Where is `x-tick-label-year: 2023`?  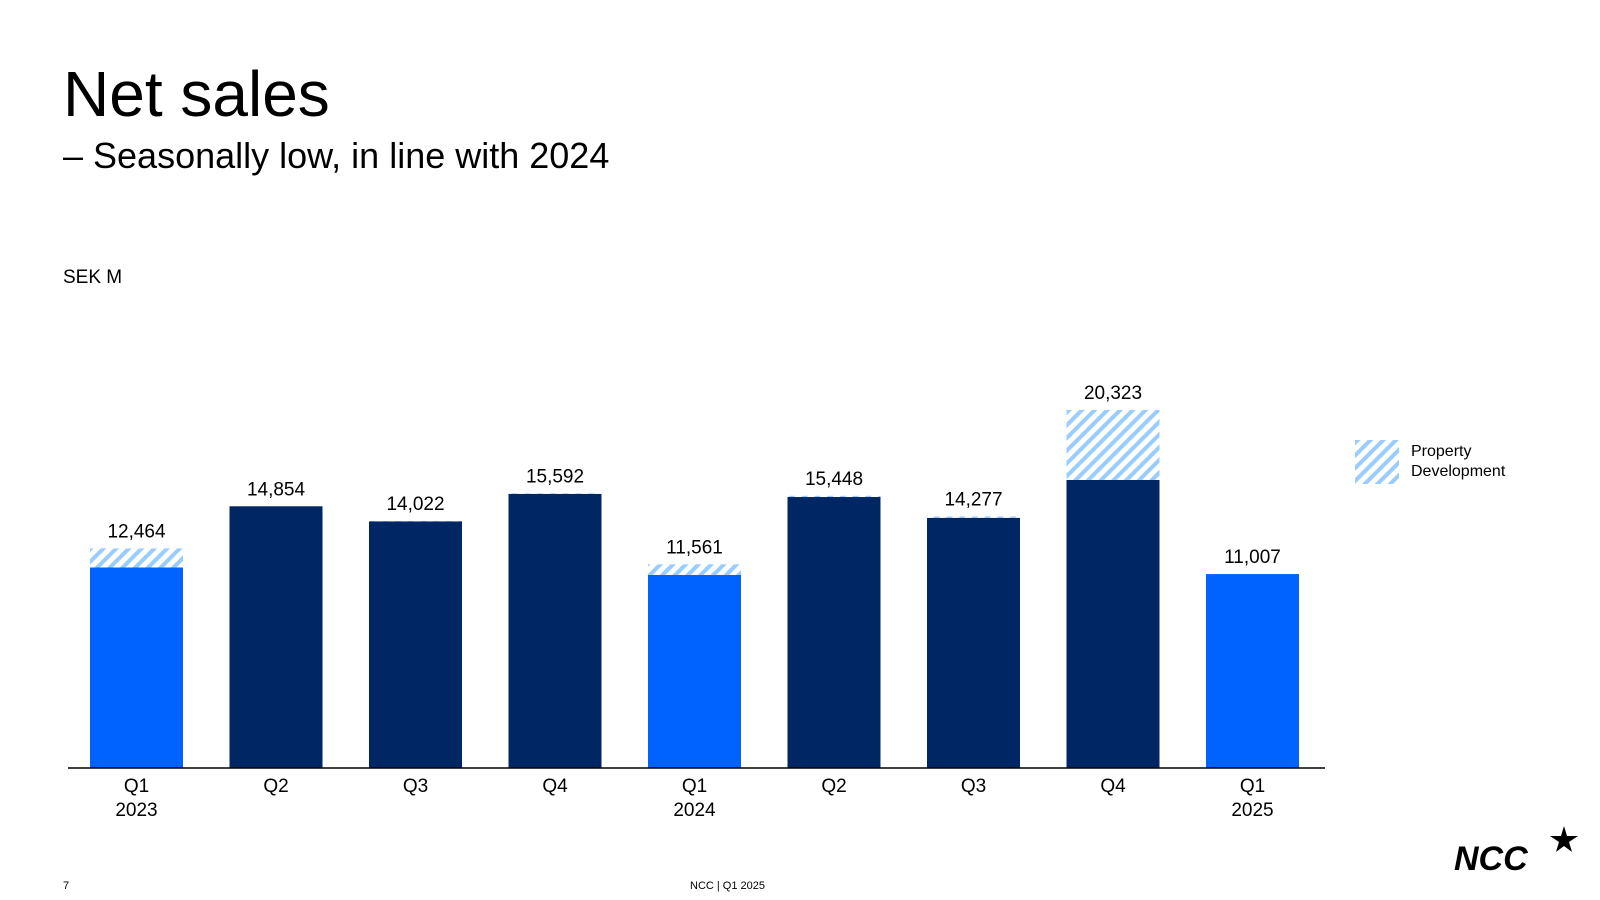
x-tick-label-year: 2023 is located at coordinates (136, 810).